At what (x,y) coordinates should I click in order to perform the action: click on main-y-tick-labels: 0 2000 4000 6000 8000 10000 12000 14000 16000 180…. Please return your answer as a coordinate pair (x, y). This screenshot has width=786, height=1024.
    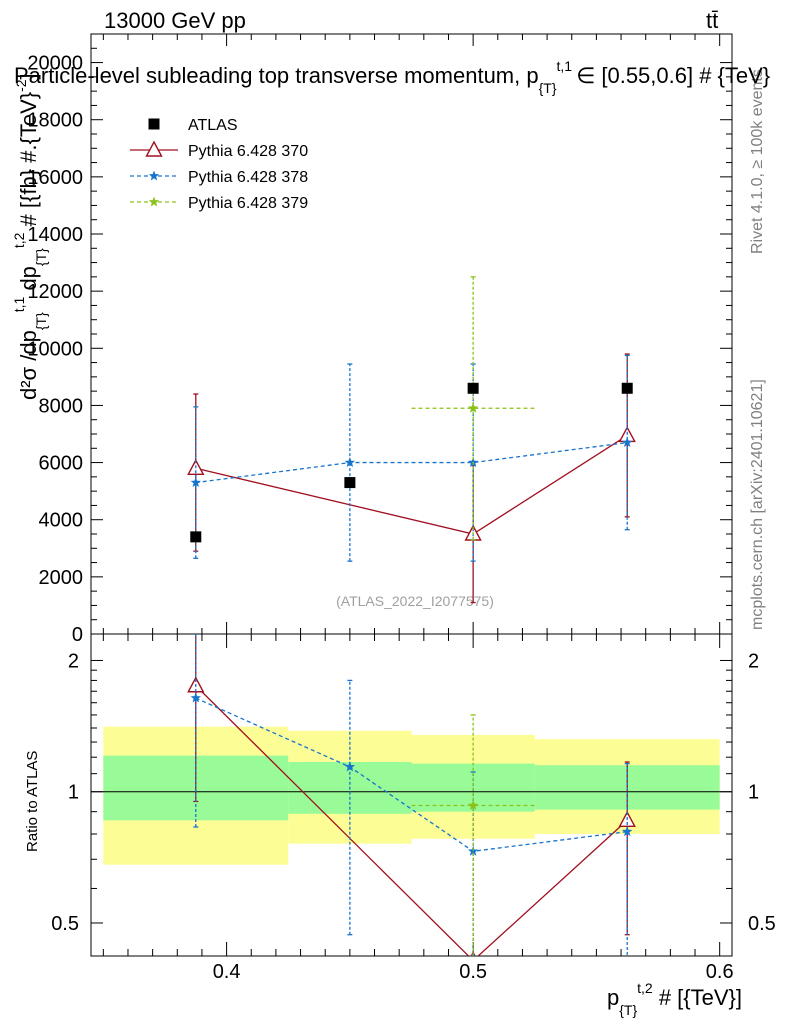
    Looking at the image, I should click on (55, 349).